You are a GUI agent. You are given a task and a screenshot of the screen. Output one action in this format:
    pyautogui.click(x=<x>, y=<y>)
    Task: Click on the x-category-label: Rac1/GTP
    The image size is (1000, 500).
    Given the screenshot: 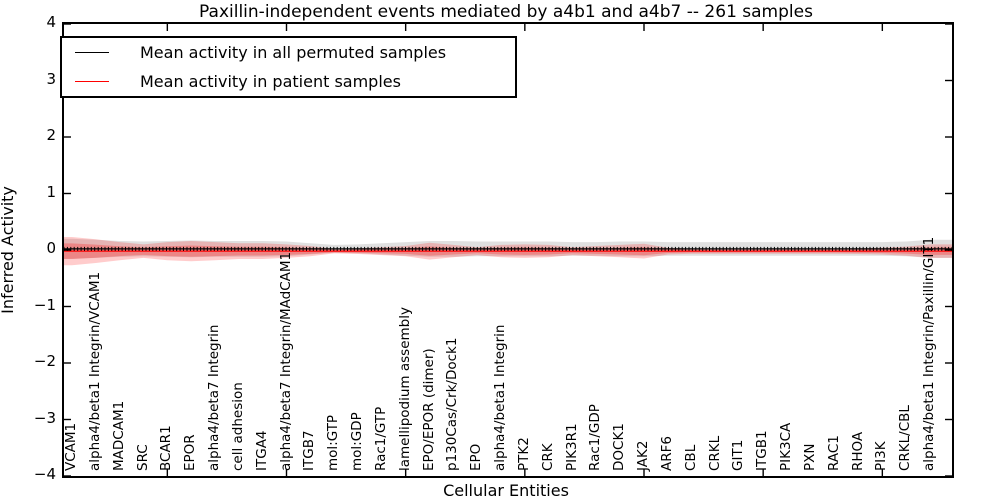 What is the action you would take?
    pyautogui.click(x=380, y=438)
    